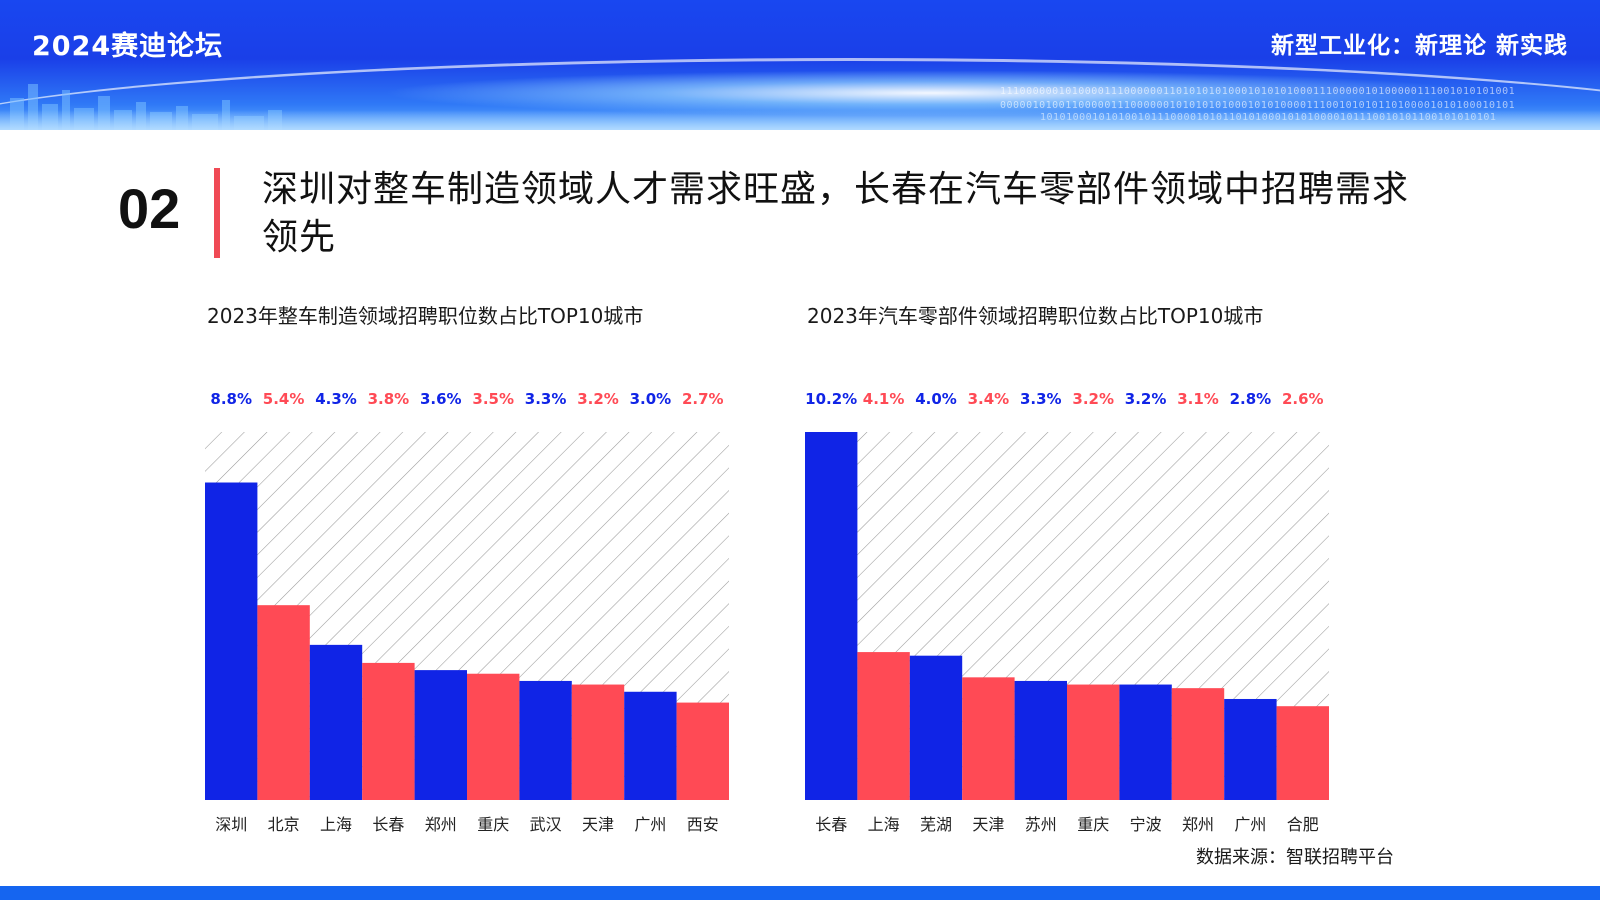 The width and height of the screenshot is (1600, 900). Describe the element at coordinates (545, 740) in the screenshot. I see `bar-武汉` at that location.